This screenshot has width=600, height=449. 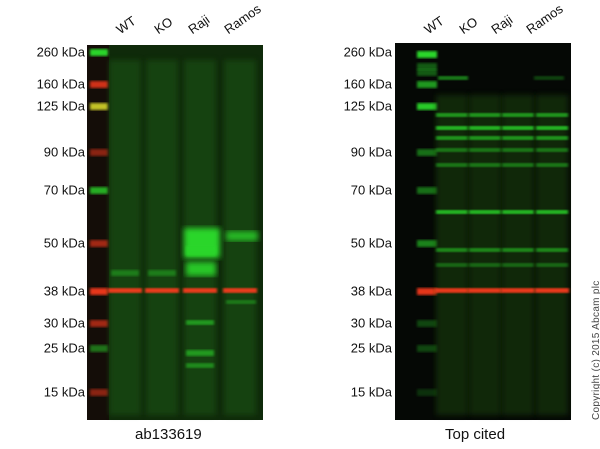 I want to click on caption-right: Top cited, so click(x=475, y=434).